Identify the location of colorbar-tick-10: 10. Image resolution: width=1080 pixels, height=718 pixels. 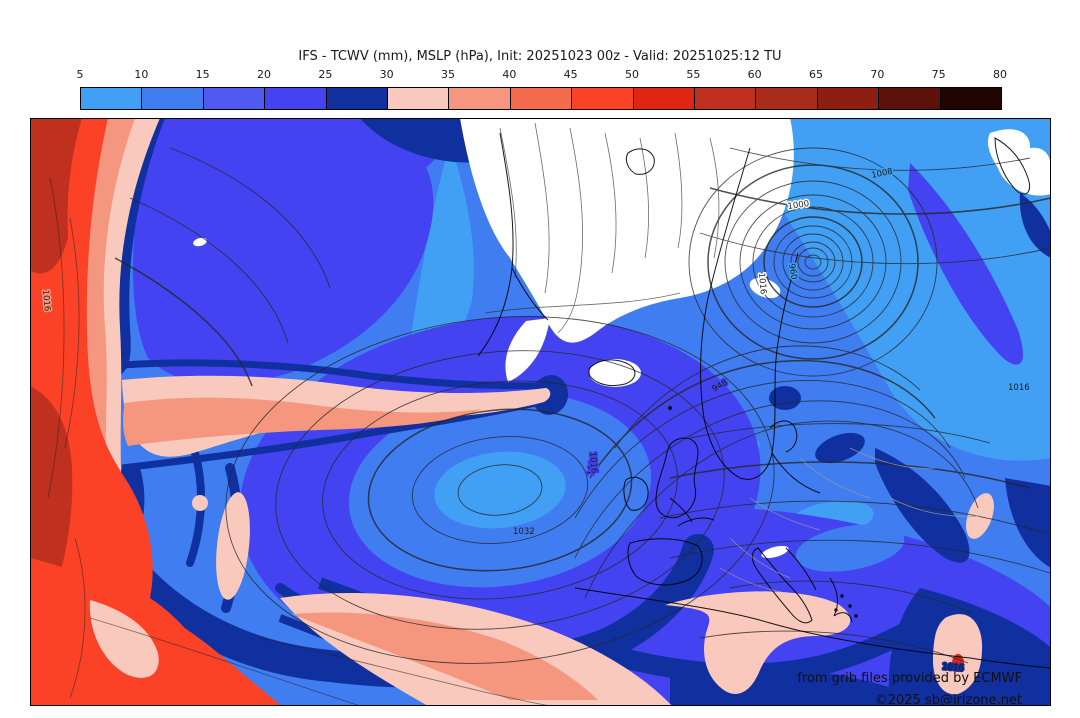
(141, 74).